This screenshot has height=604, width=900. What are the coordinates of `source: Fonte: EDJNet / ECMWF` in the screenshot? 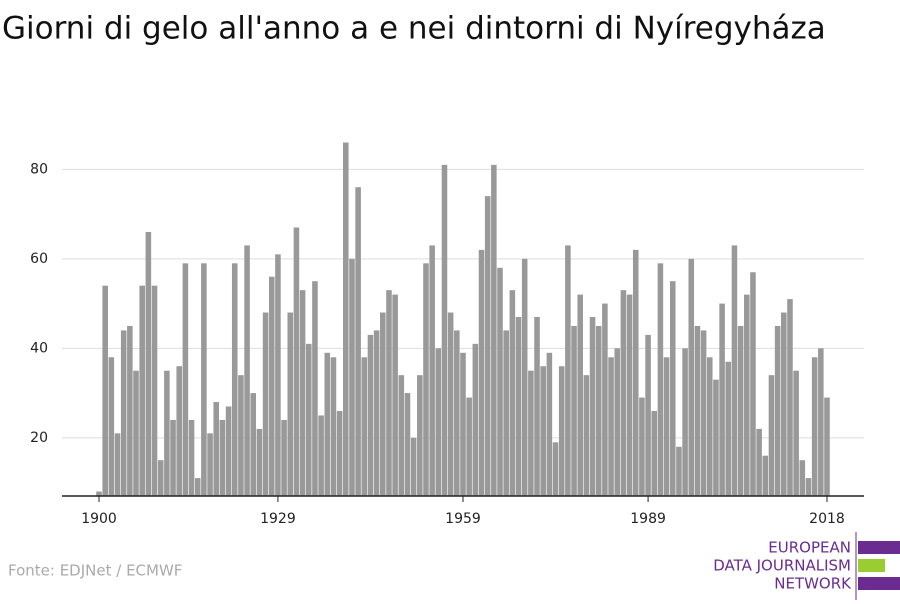 It's located at (95, 571).